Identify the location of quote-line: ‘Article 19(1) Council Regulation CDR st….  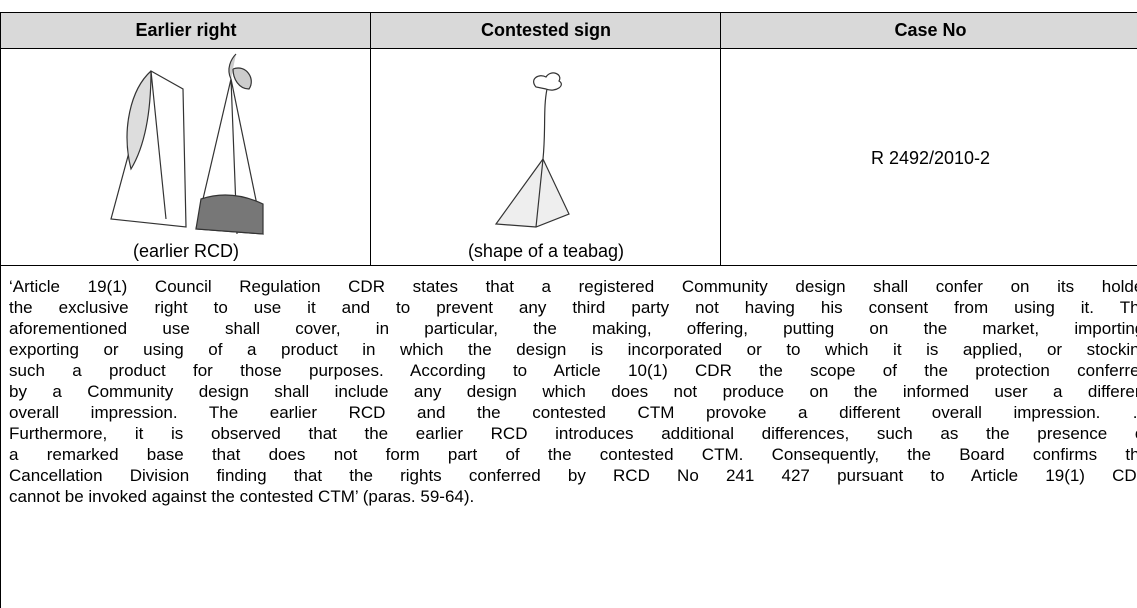
(573, 286).